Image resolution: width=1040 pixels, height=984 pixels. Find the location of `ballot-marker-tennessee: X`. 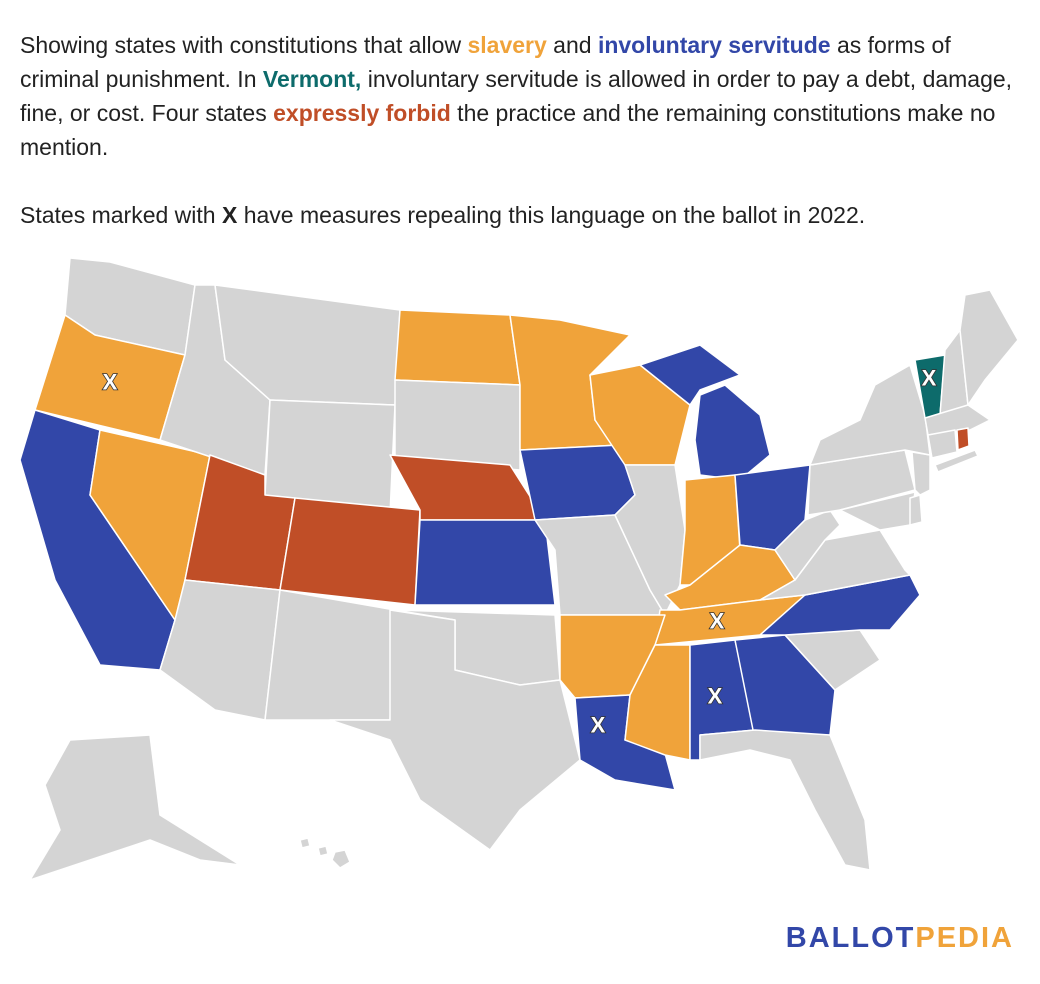

ballot-marker-tennessee: X is located at coordinates (717, 621).